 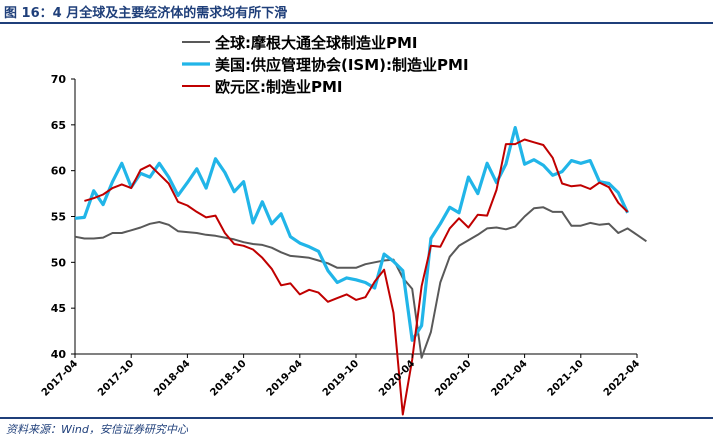 What do you see at coordinates (172, 378) in the screenshot?
I see `x-tick-label: 2018-04` at bounding box center [172, 378].